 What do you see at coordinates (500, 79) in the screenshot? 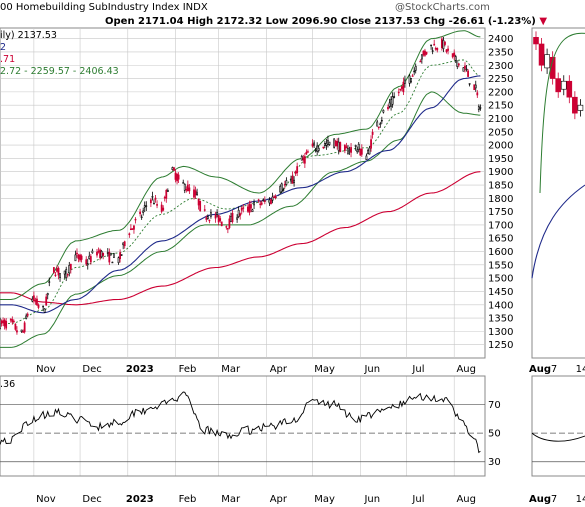
I see `y-tick-label: 2250` at bounding box center [500, 79].